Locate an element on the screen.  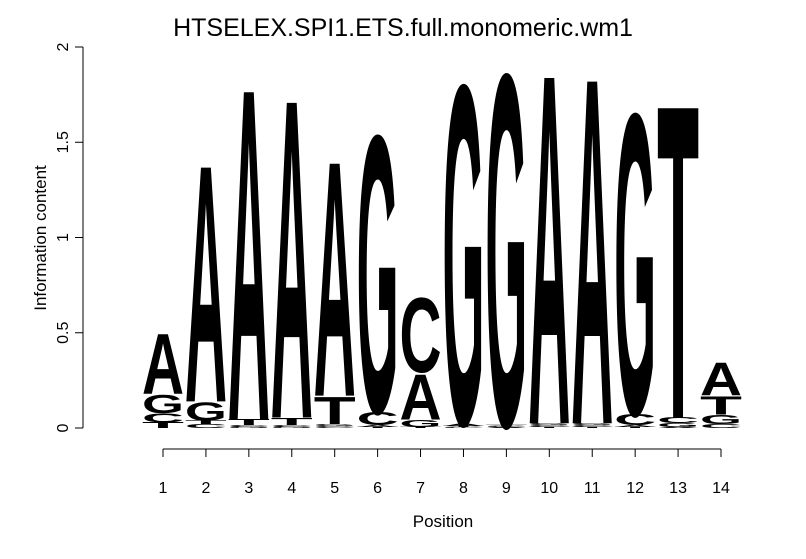
y-tick-label: 0 is located at coordinates (63, 427).